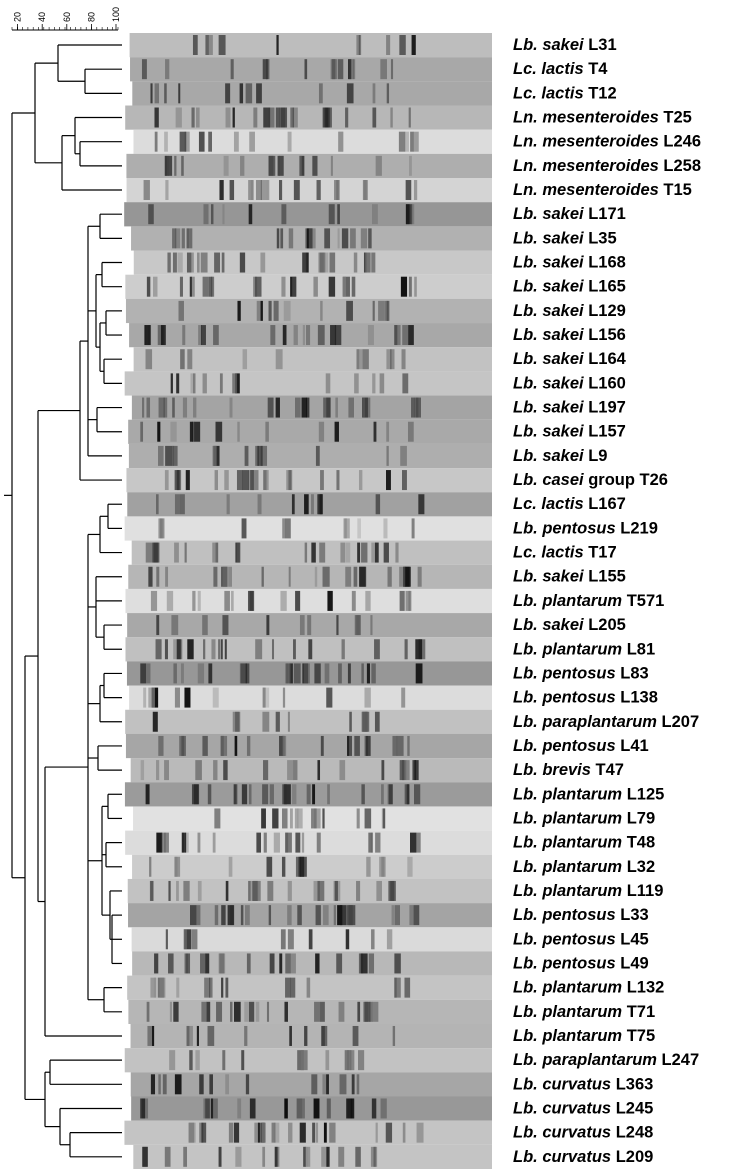 This screenshot has width=745, height=1169. Describe the element at coordinates (548, 432) in the screenshot. I see `taxon-name: Lb. sakei` at that location.